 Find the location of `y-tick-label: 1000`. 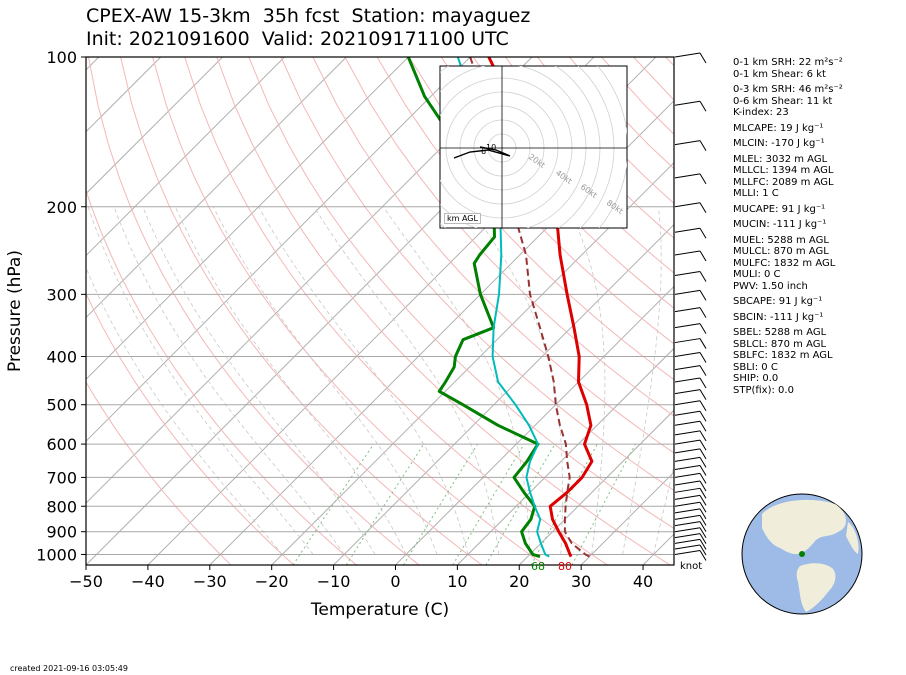

y-tick-label: 1000 is located at coordinates (56, 554).